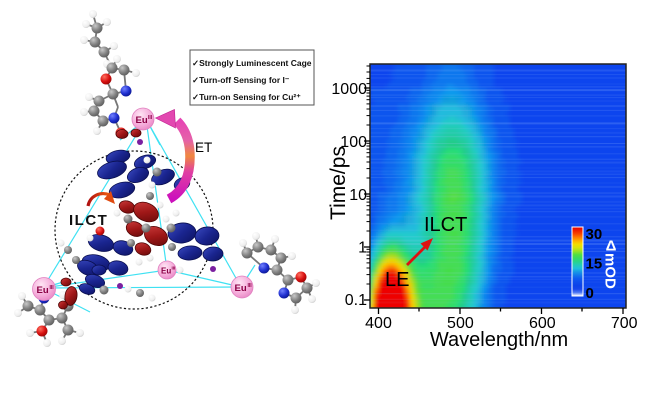  What do you see at coordinates (338, 183) in the screenshot?
I see `svg-text: Time/ps` at bounding box center [338, 183].